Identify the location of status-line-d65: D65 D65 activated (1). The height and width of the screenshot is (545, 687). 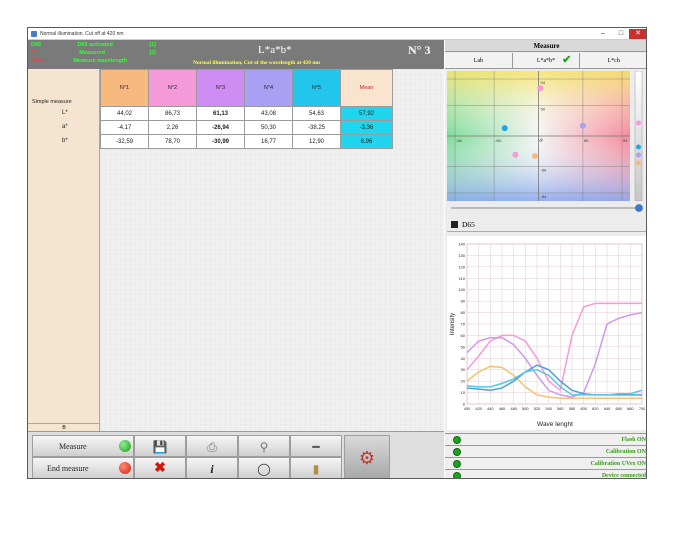
(93, 45).